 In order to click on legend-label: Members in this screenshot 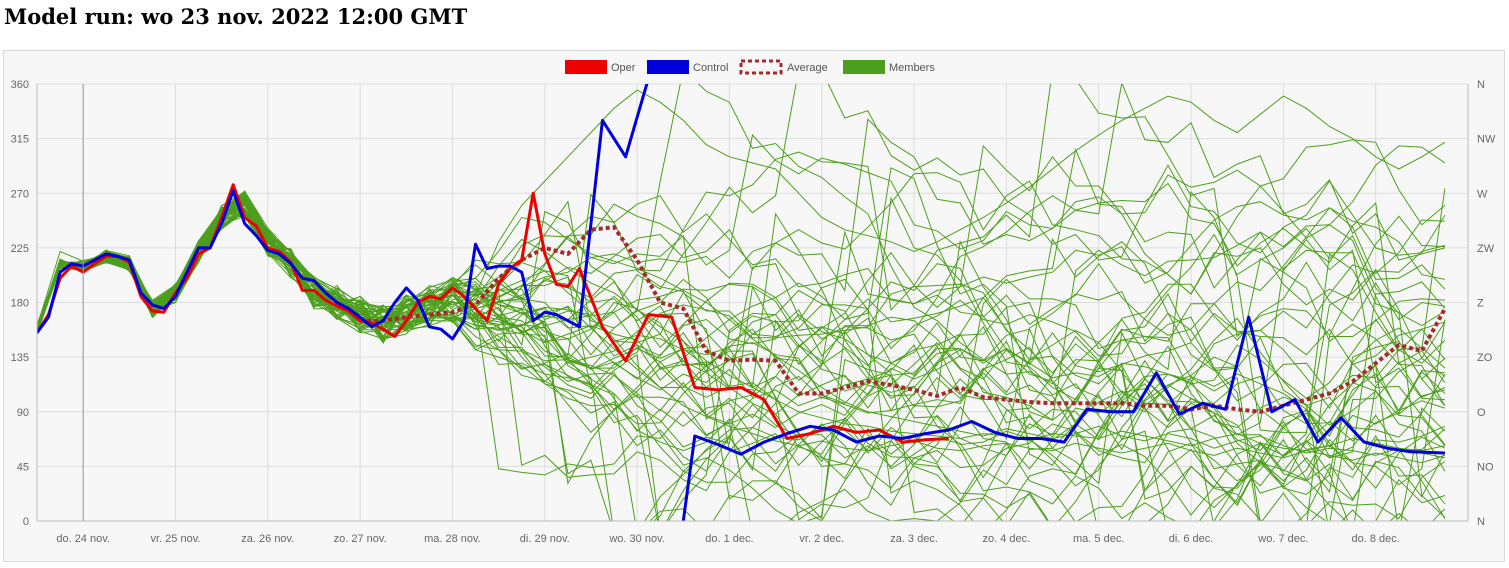, I will do `click(912, 68)`.